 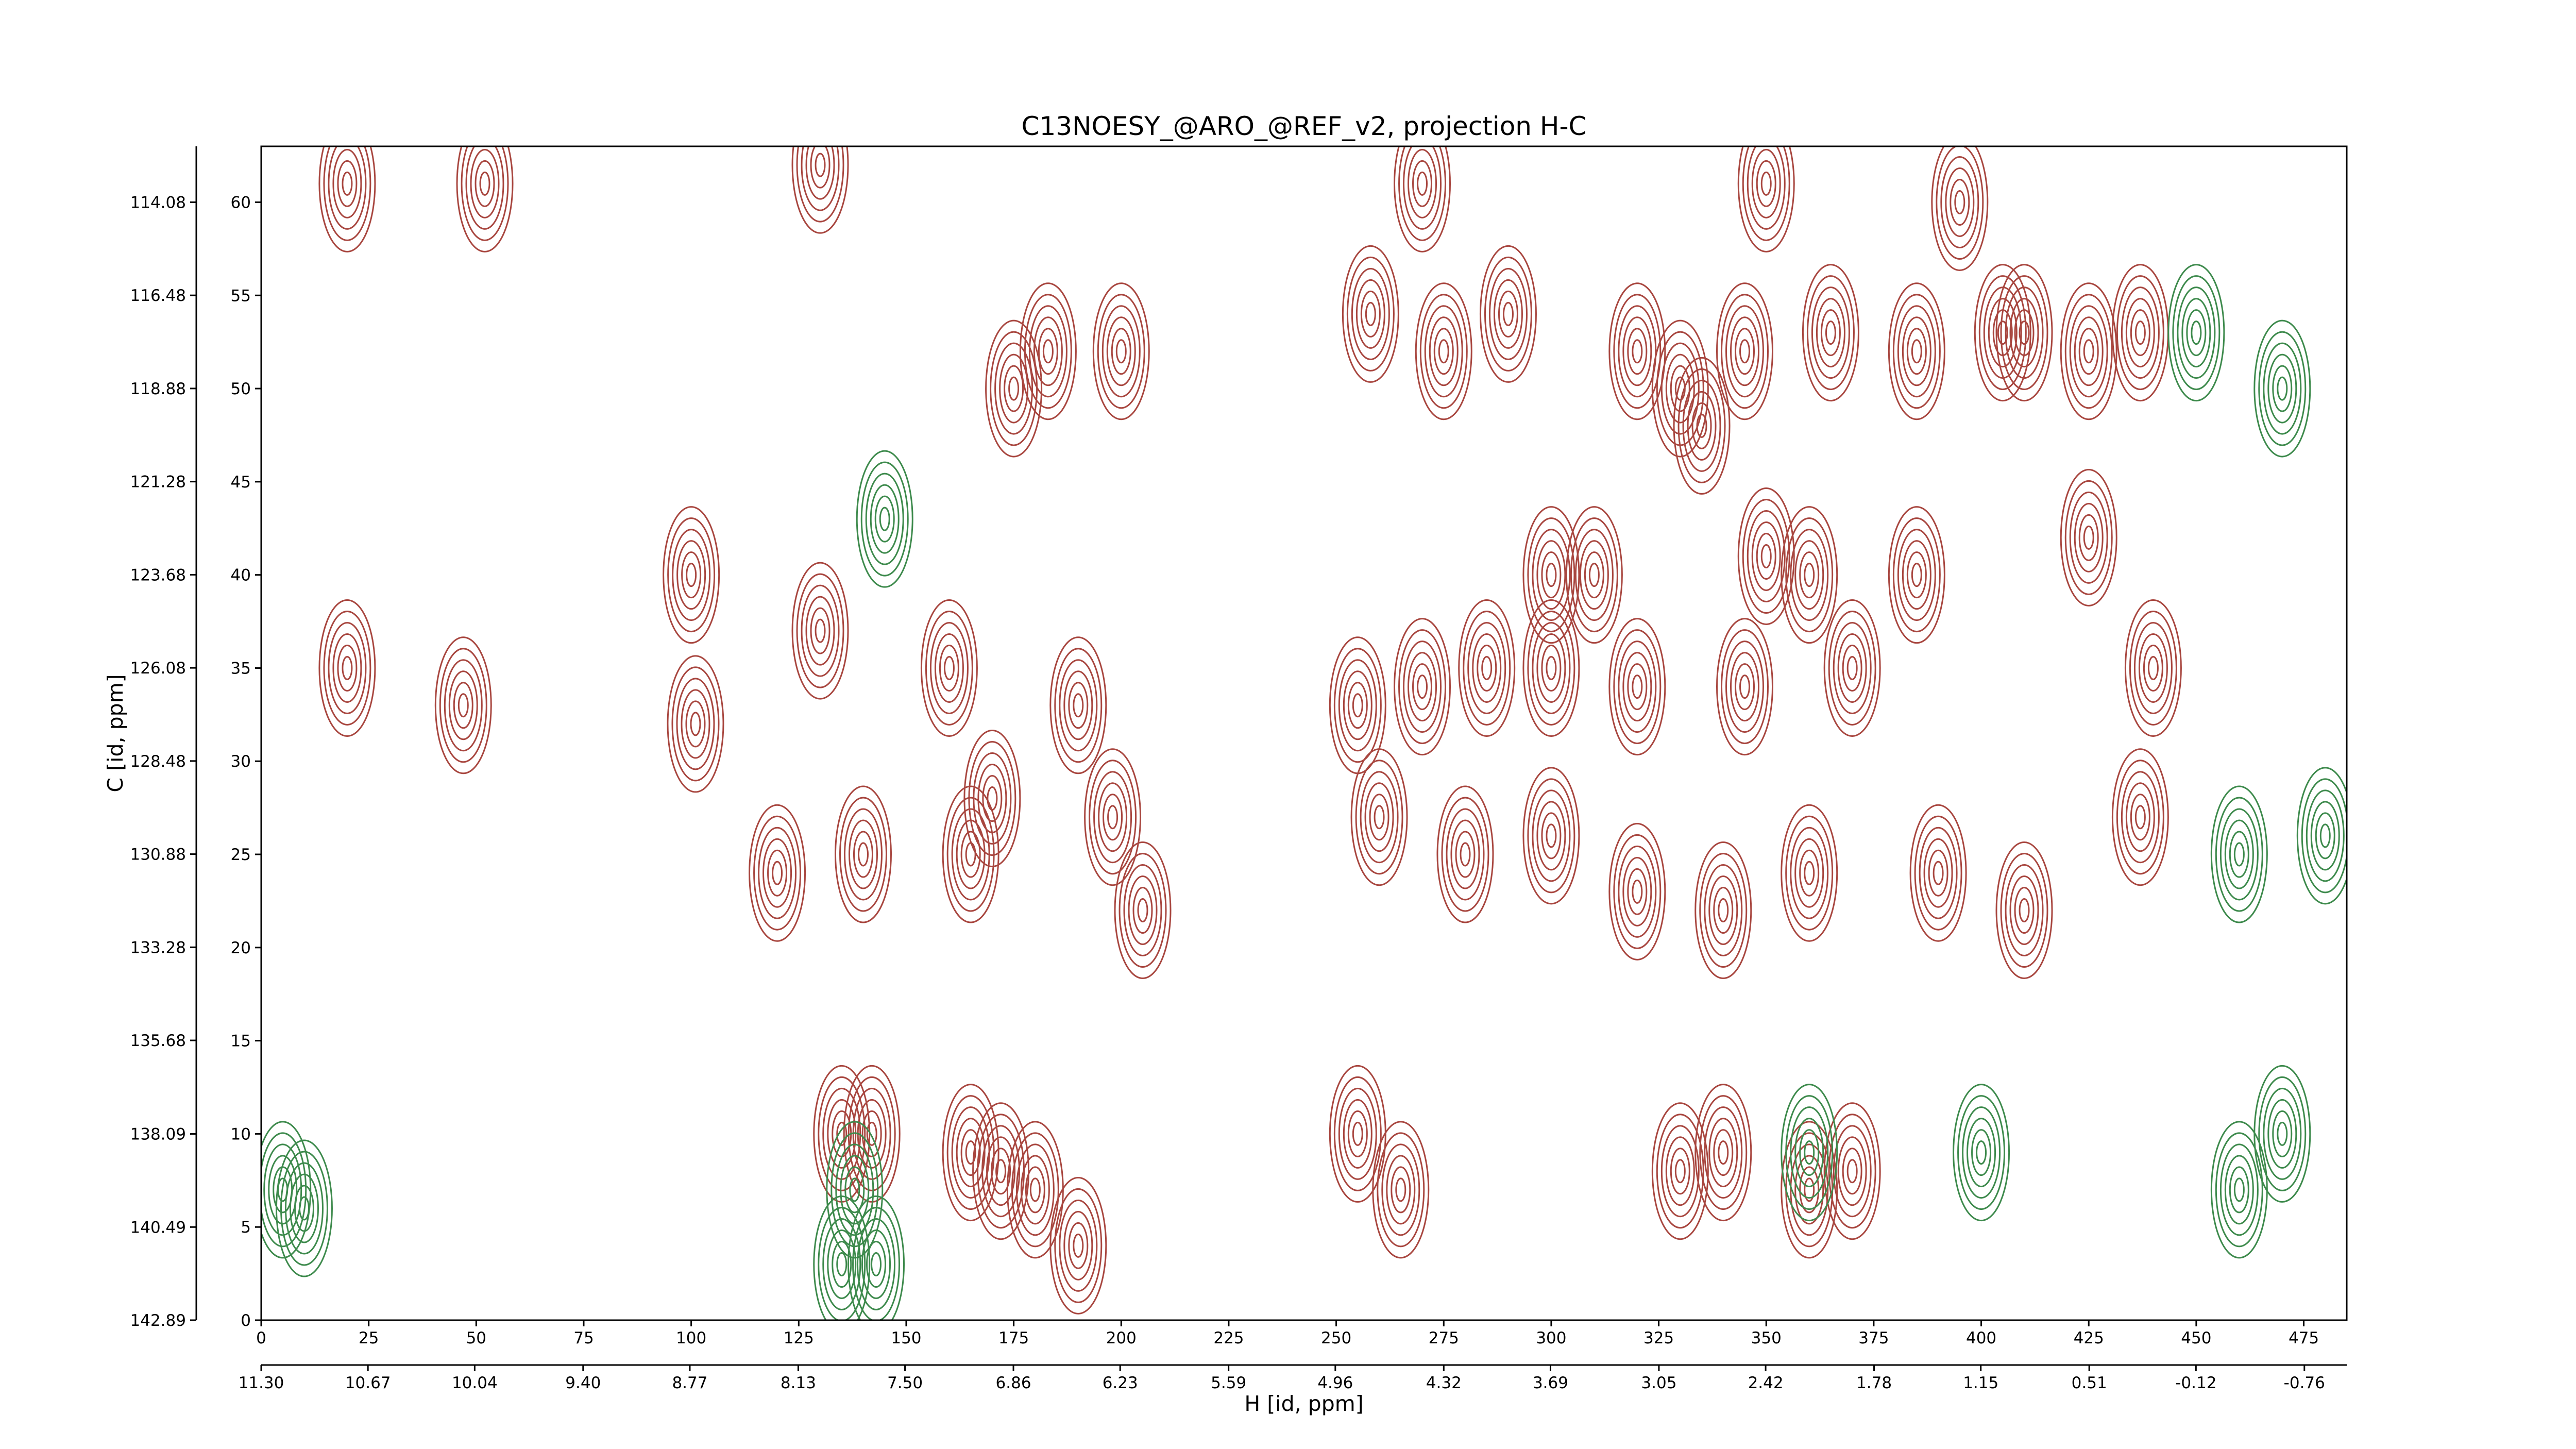 What do you see at coordinates (241, 575) in the screenshot?
I see `y-tick-label: 40` at bounding box center [241, 575].